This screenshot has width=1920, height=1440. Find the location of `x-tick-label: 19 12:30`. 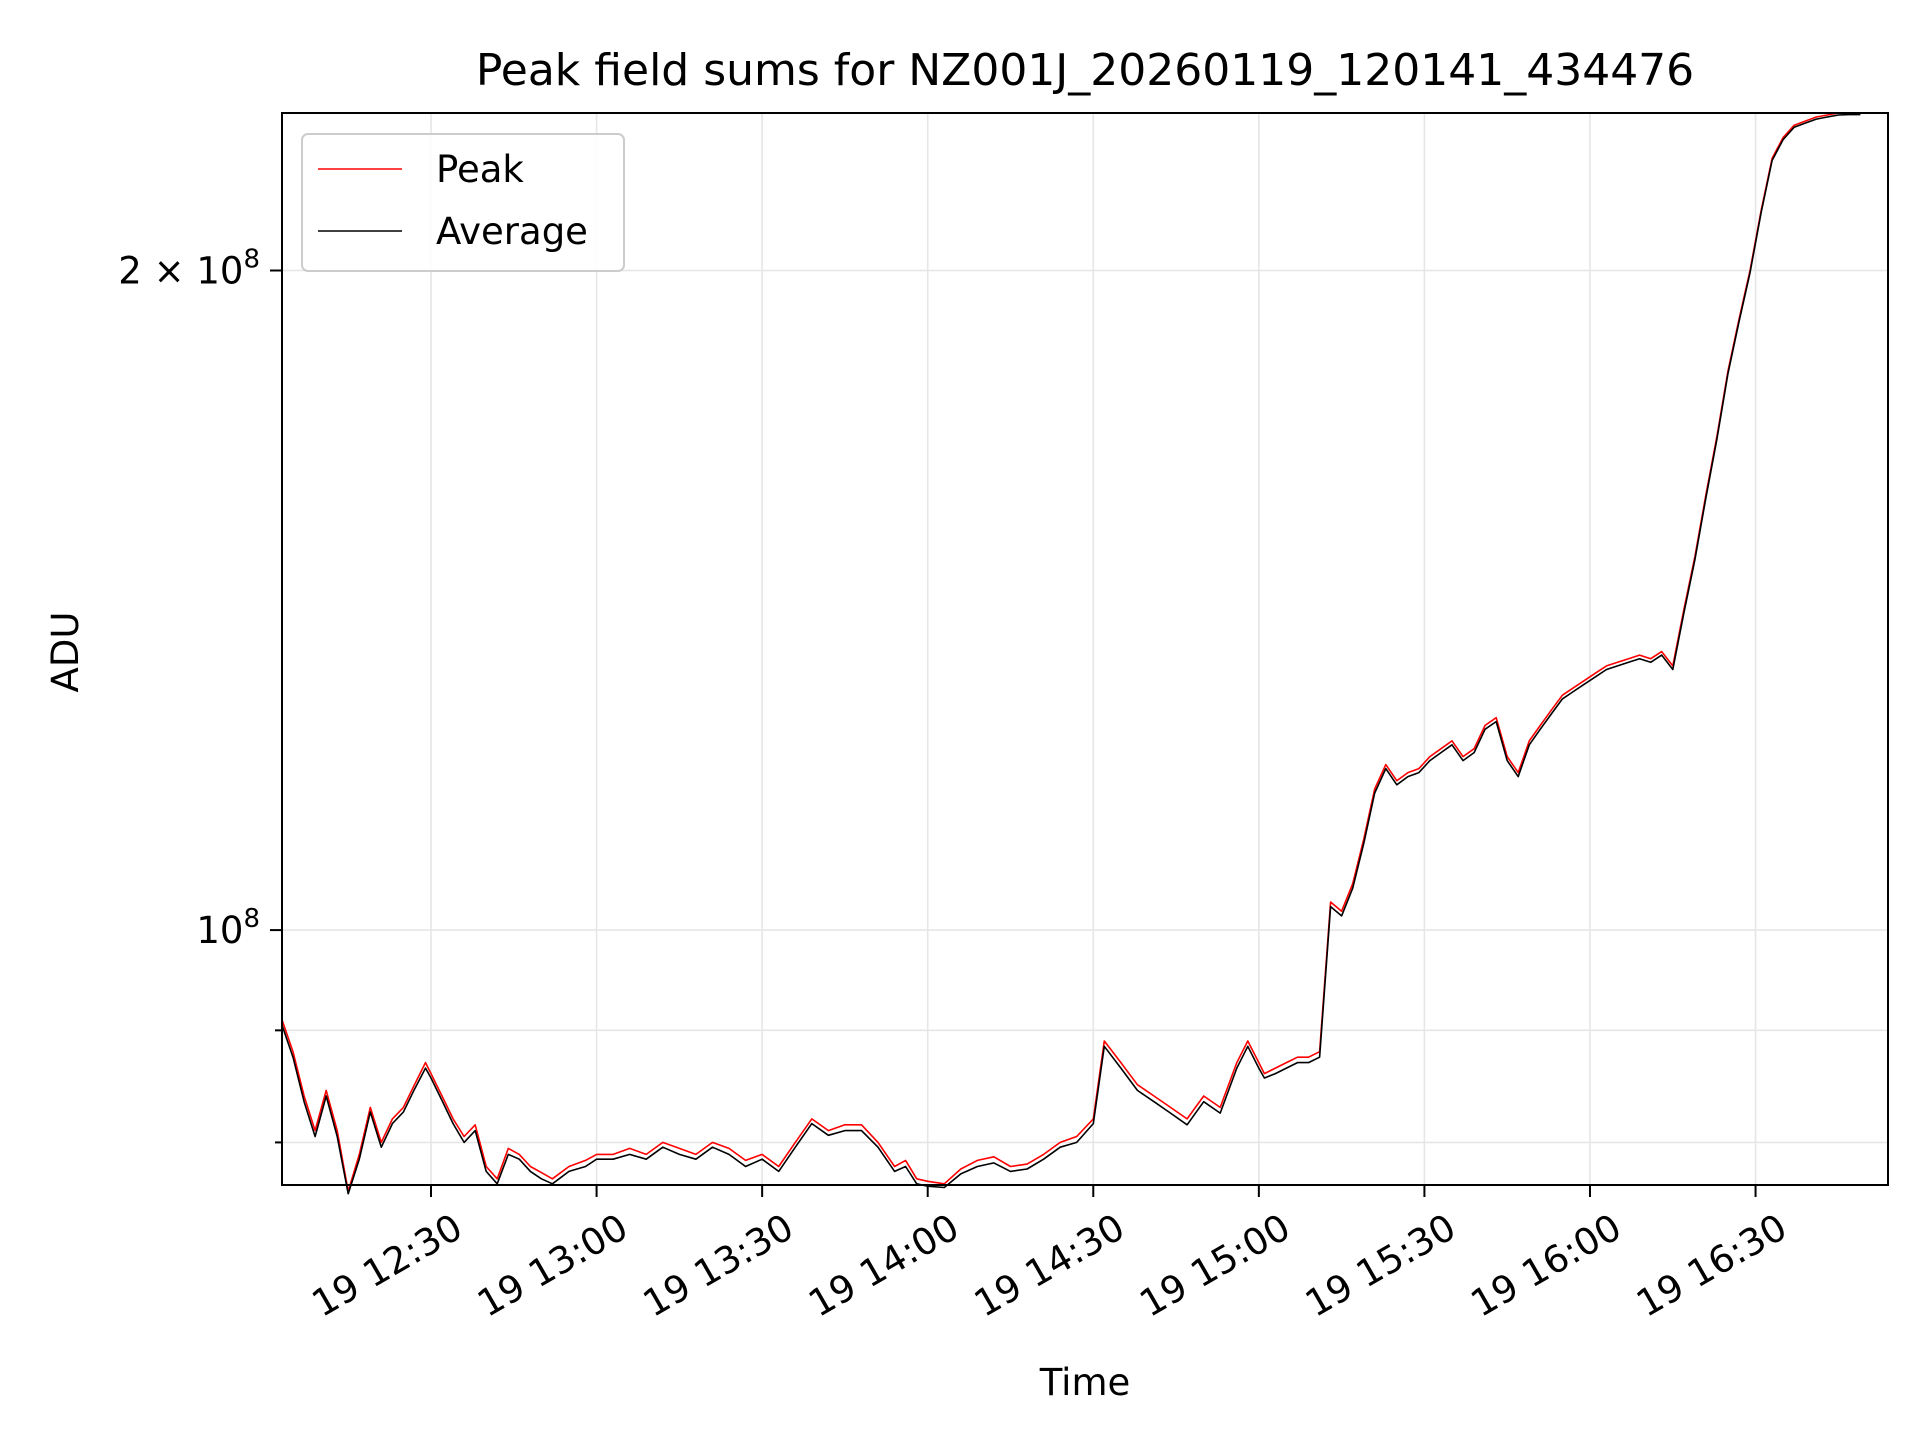

x-tick-label: 19 12:30 is located at coordinates (387, 1266).